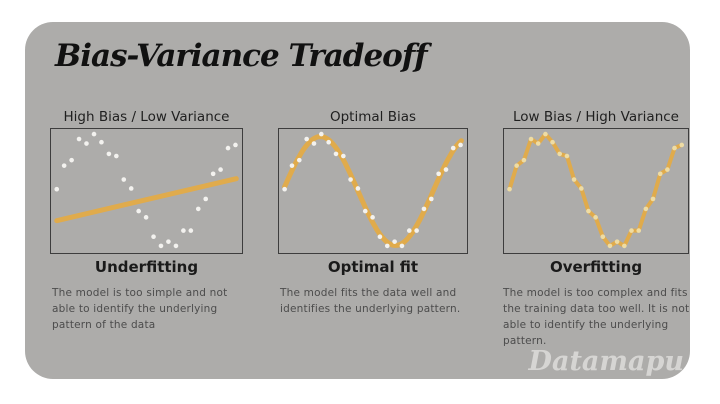 This screenshot has width=720, height=404. I want to click on plot-box-overfitting, so click(596, 191).